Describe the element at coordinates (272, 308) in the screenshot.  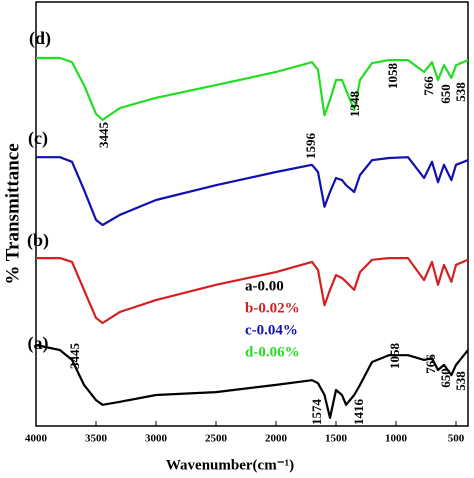
I see `legend-entry: b-0.02%` at that location.